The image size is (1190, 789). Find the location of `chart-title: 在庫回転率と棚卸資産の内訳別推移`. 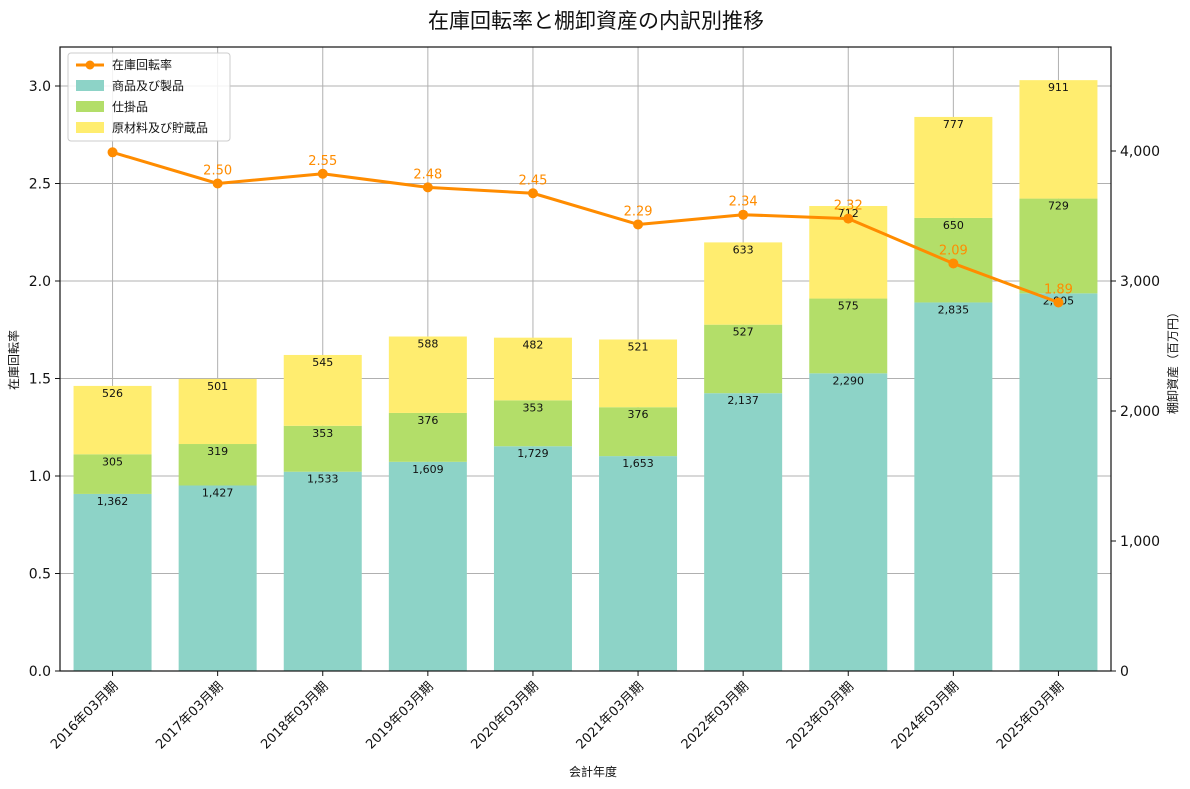

chart-title: 在庫回転率と棚卸資産の内訳別推移 is located at coordinates (596, 21).